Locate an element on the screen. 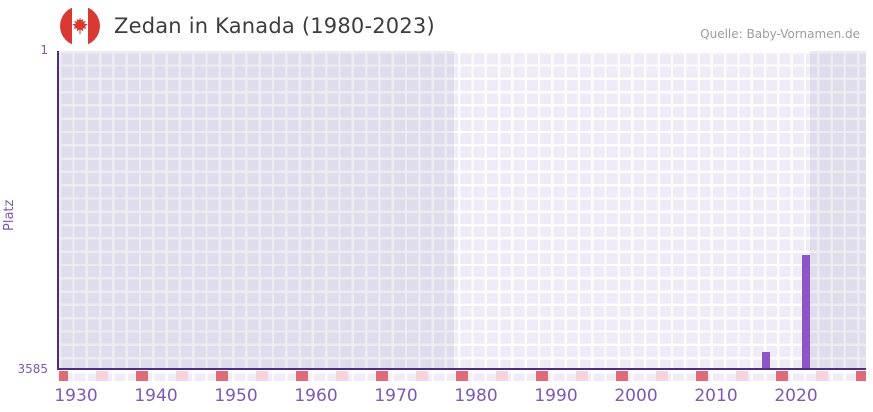 This screenshot has width=873, height=412. x-tick-label-1960: 1960 is located at coordinates (316, 396).